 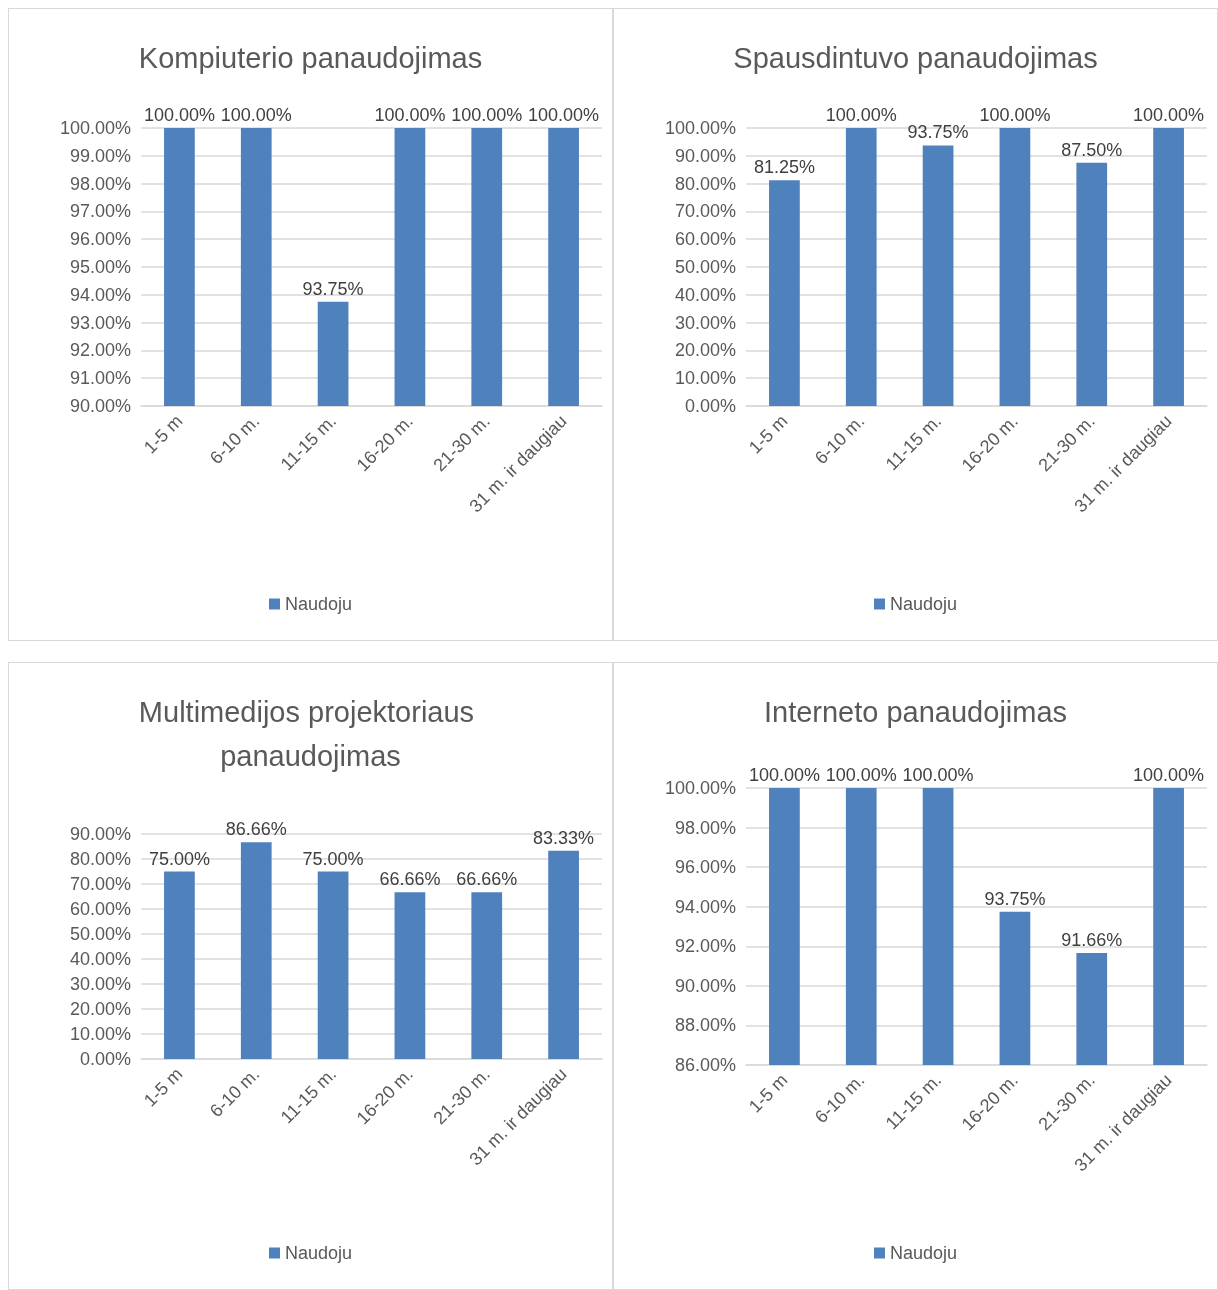 What do you see at coordinates (256, 829) in the screenshot?
I see `data-label: 86.66%` at bounding box center [256, 829].